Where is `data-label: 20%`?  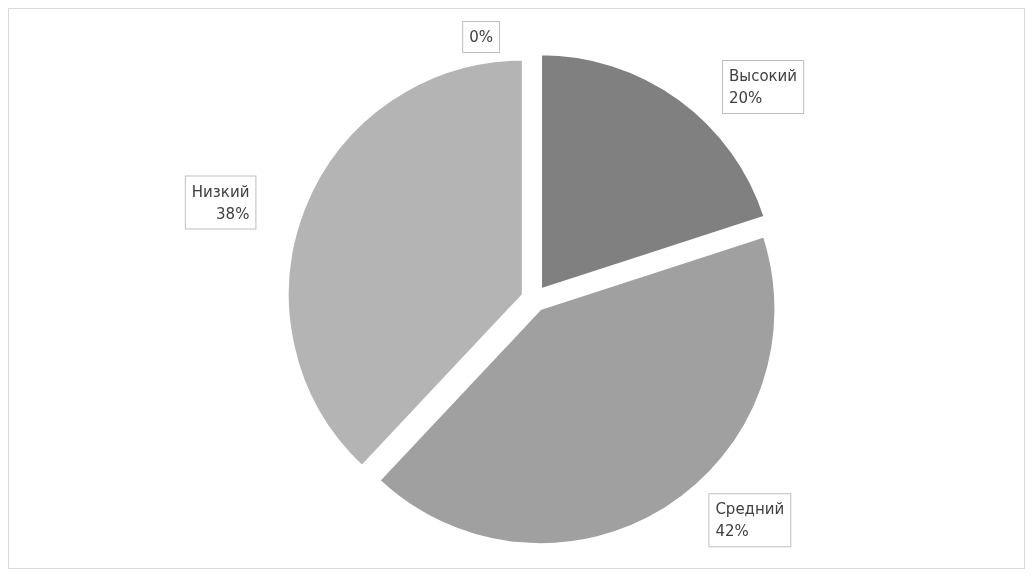
data-label: 20% is located at coordinates (746, 98).